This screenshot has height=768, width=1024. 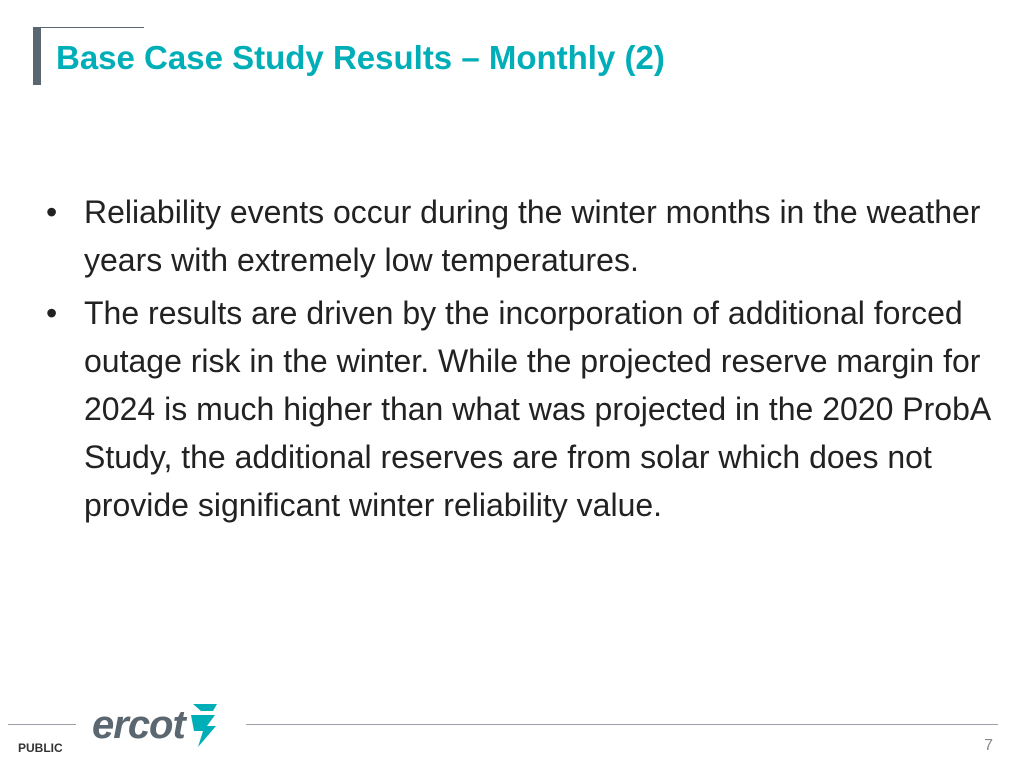 I want to click on logo-wordmark: ercot, so click(x=139, y=725).